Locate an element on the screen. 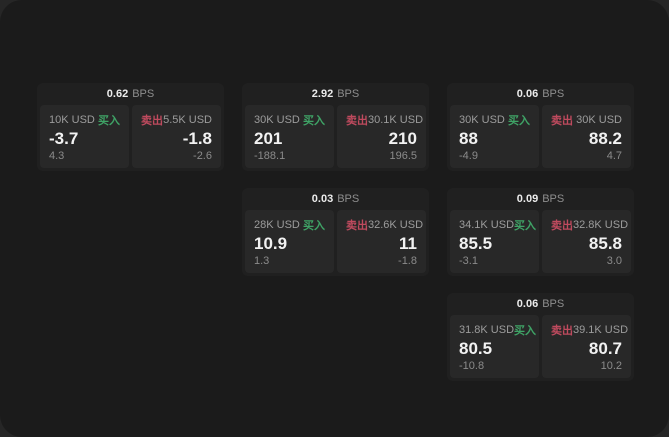 The height and width of the screenshot is (437, 669). buy-delta: -3.1 is located at coordinates (468, 261).